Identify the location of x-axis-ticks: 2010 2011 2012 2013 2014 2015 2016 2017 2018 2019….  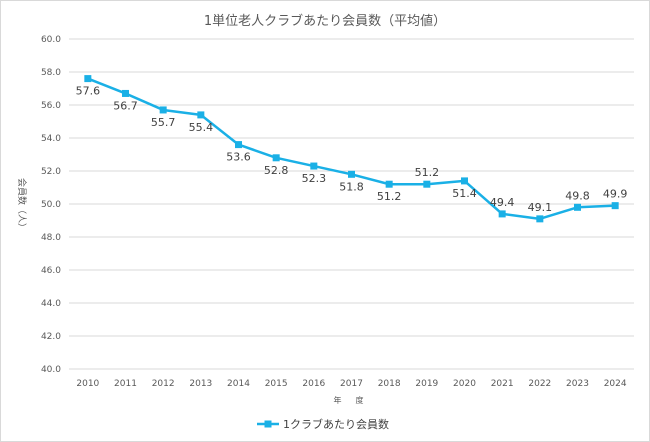
(351, 384).